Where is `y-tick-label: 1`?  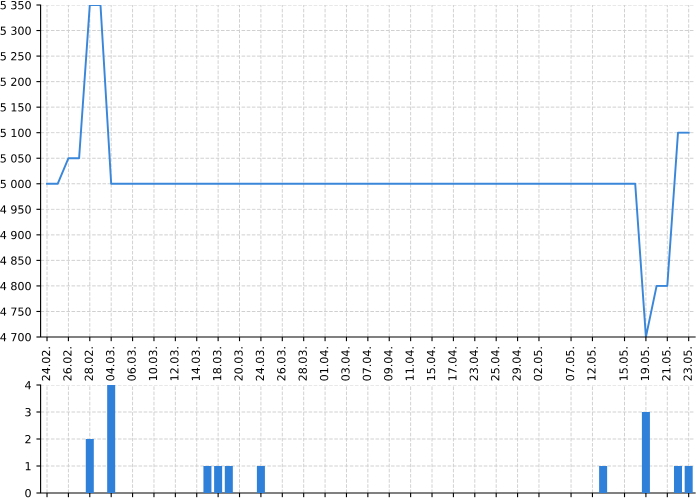 y-tick-label: 1 is located at coordinates (28, 466).